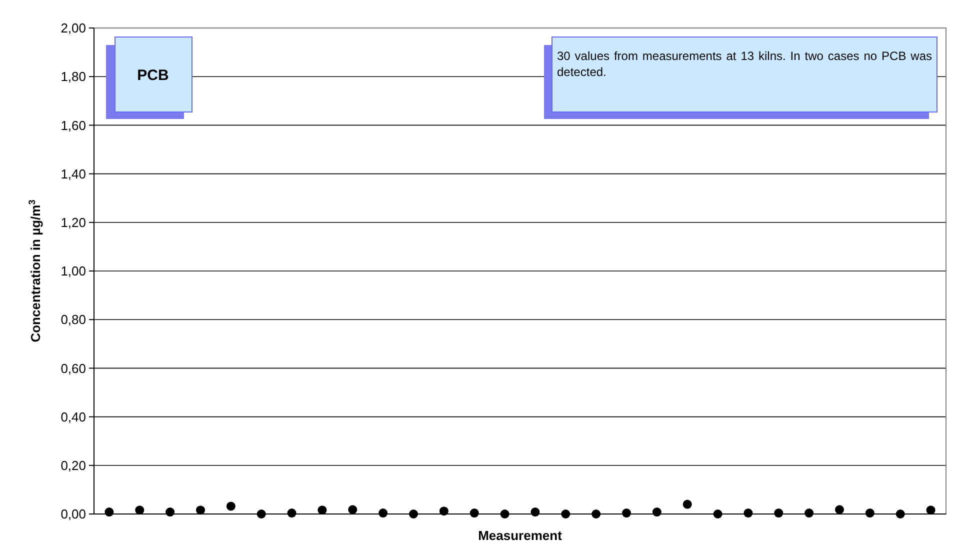  What do you see at coordinates (73, 271) in the screenshot?
I see `y-tick-label: 1,00` at bounding box center [73, 271].